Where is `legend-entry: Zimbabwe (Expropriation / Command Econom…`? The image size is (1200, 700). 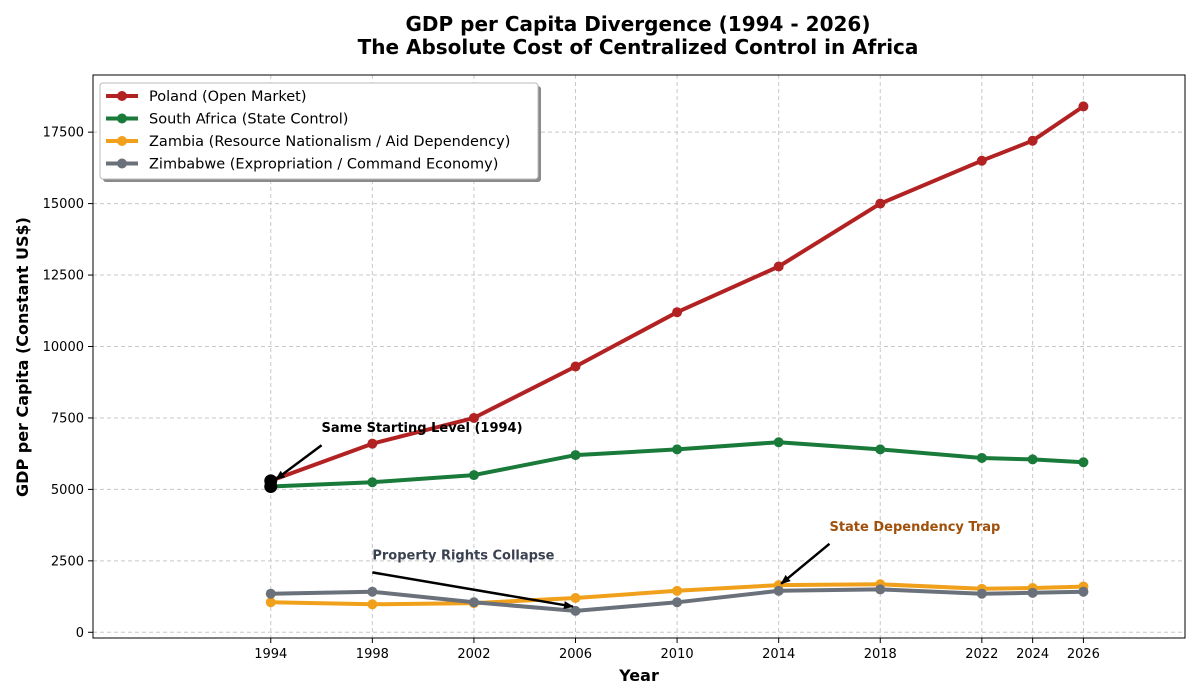
legend-entry: Zimbabwe (Expropriation / Command Econom… is located at coordinates (302, 165).